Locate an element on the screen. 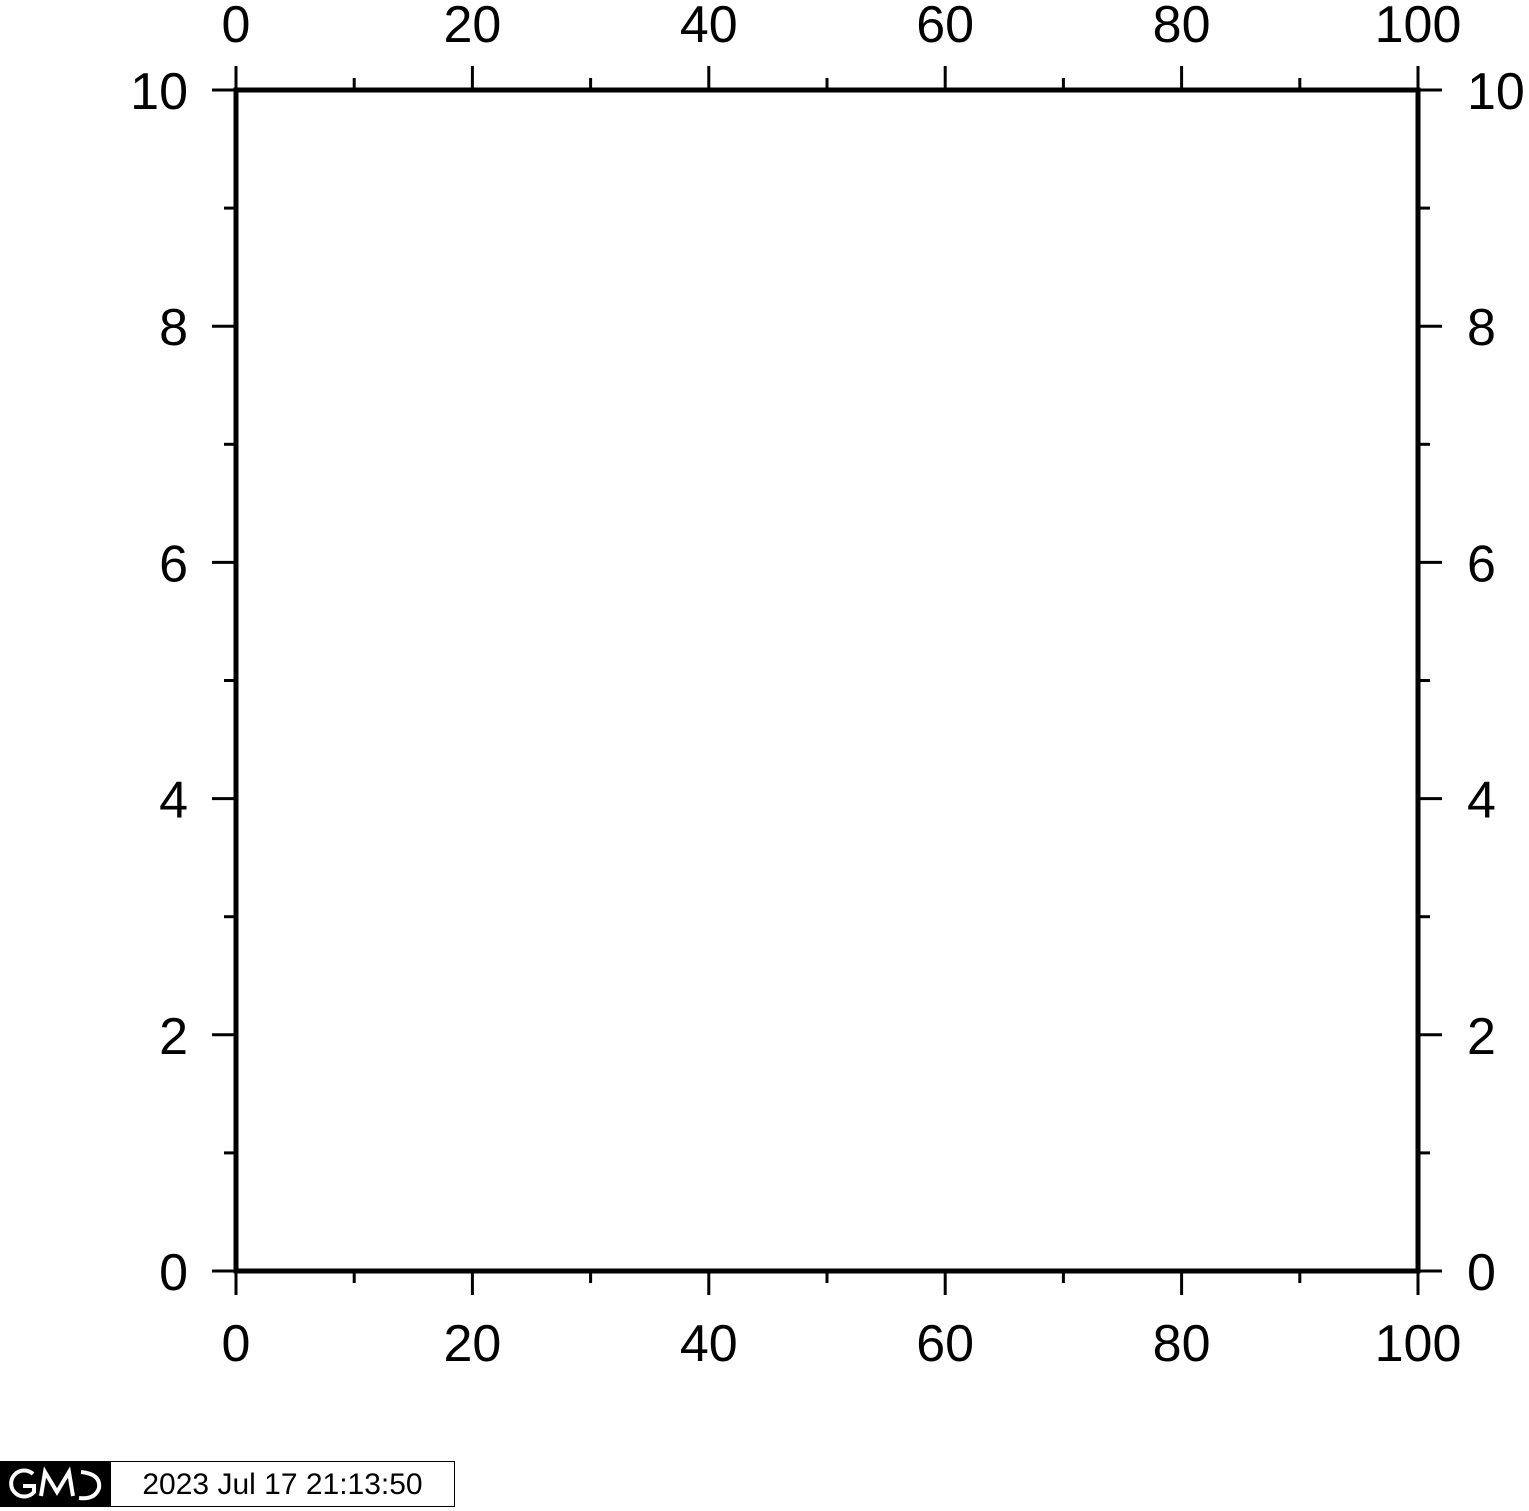 The image size is (1529, 1511). y-tick-label-right: 6 is located at coordinates (1481, 564).